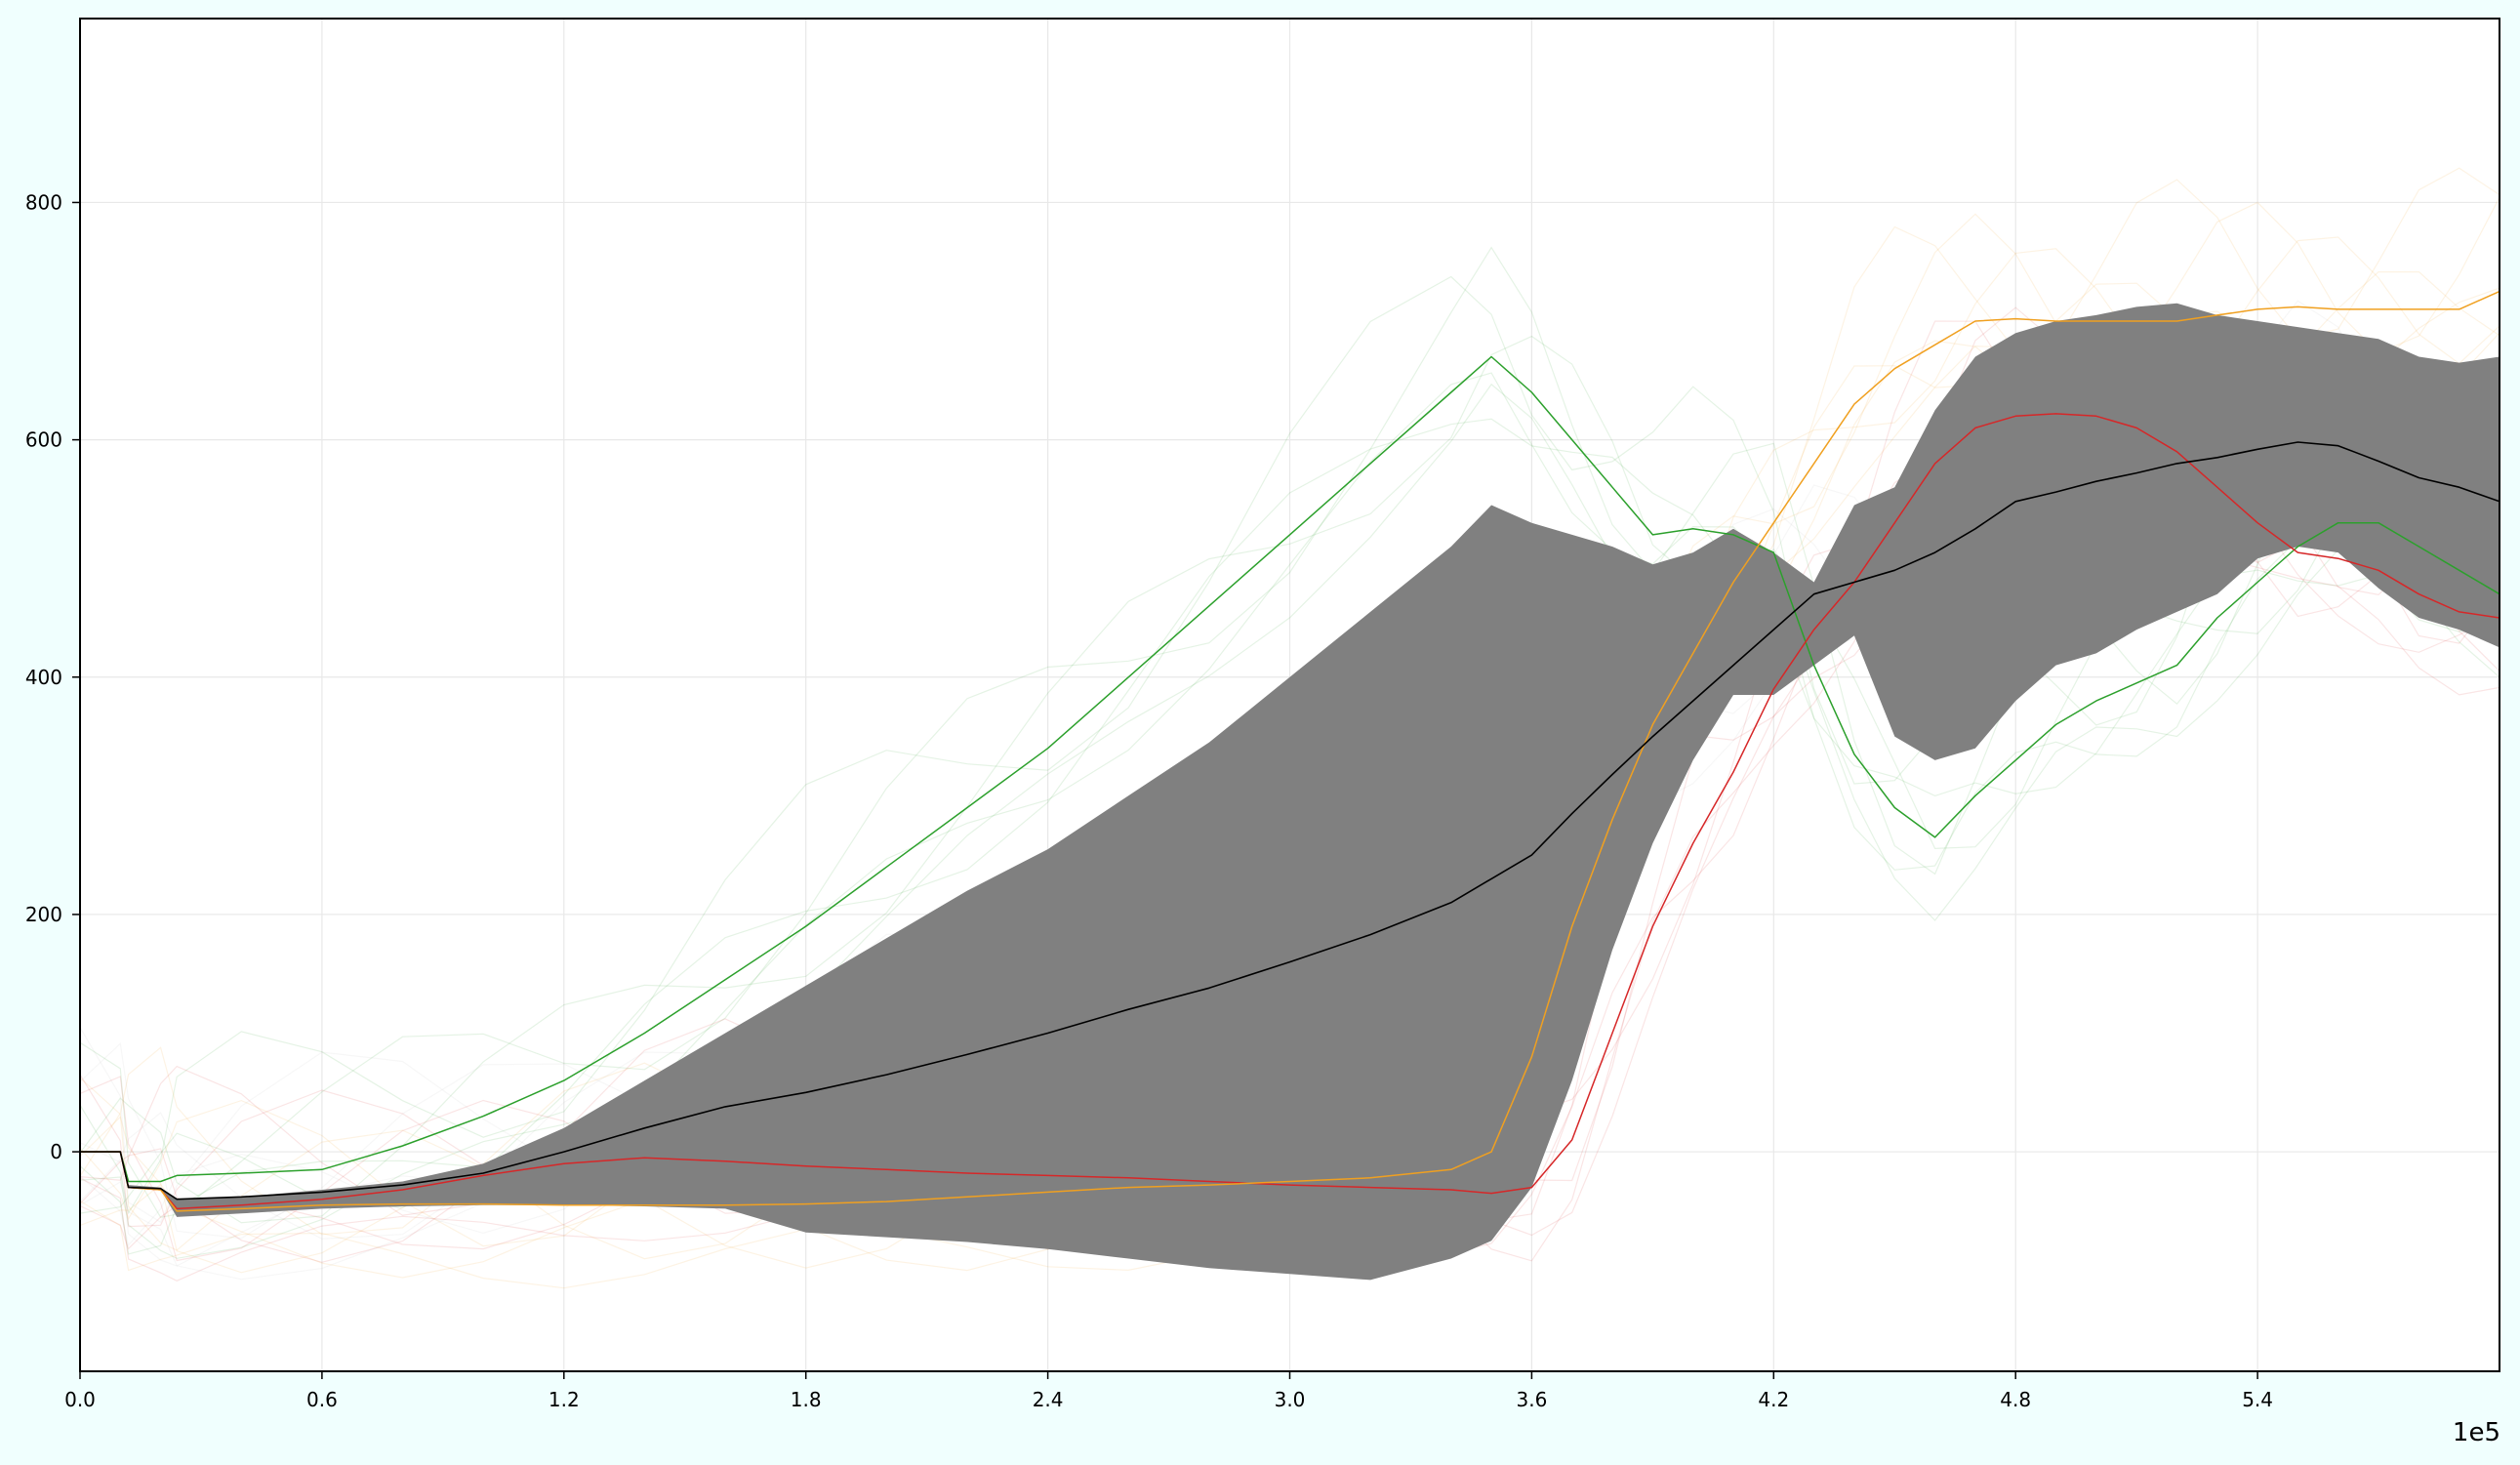 The height and width of the screenshot is (1465, 2520). What do you see at coordinates (1048, 1400) in the screenshot?
I see `x-tick-label: 2.4` at bounding box center [1048, 1400].